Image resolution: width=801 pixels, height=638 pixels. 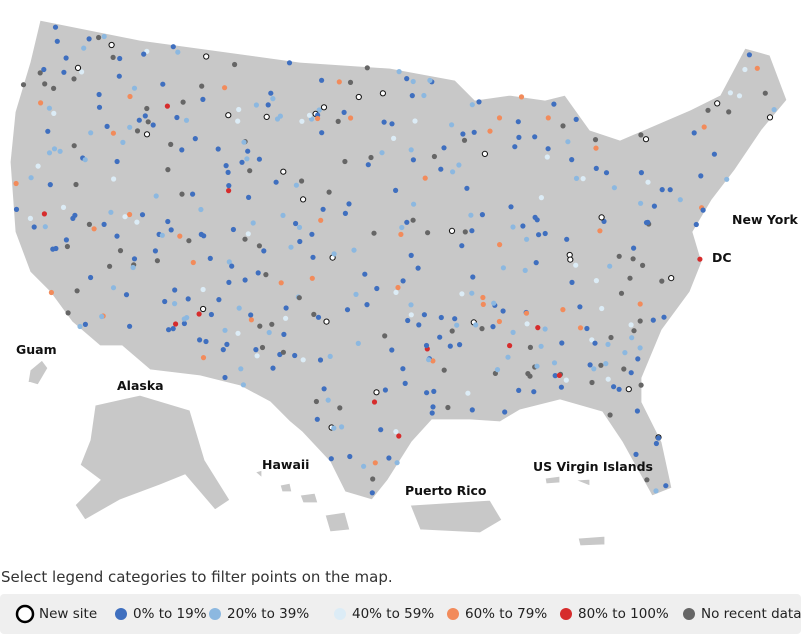 I want to click on legend-label: 40% to 59%, so click(x=393, y=614).